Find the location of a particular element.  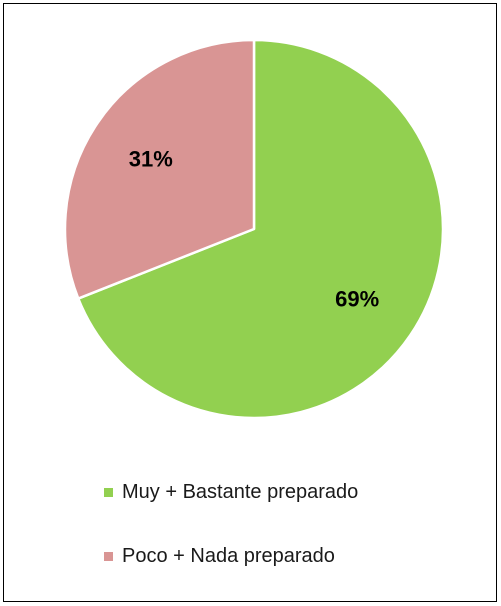

legend-item-muy-bastante: Muy + Bastante preparado is located at coordinates (231, 492).